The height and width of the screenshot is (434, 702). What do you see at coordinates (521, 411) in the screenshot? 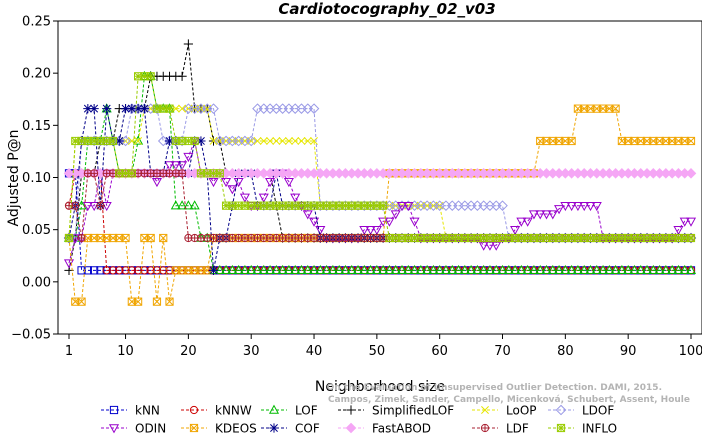
I see `legend-label: LoOP` at bounding box center [521, 411].